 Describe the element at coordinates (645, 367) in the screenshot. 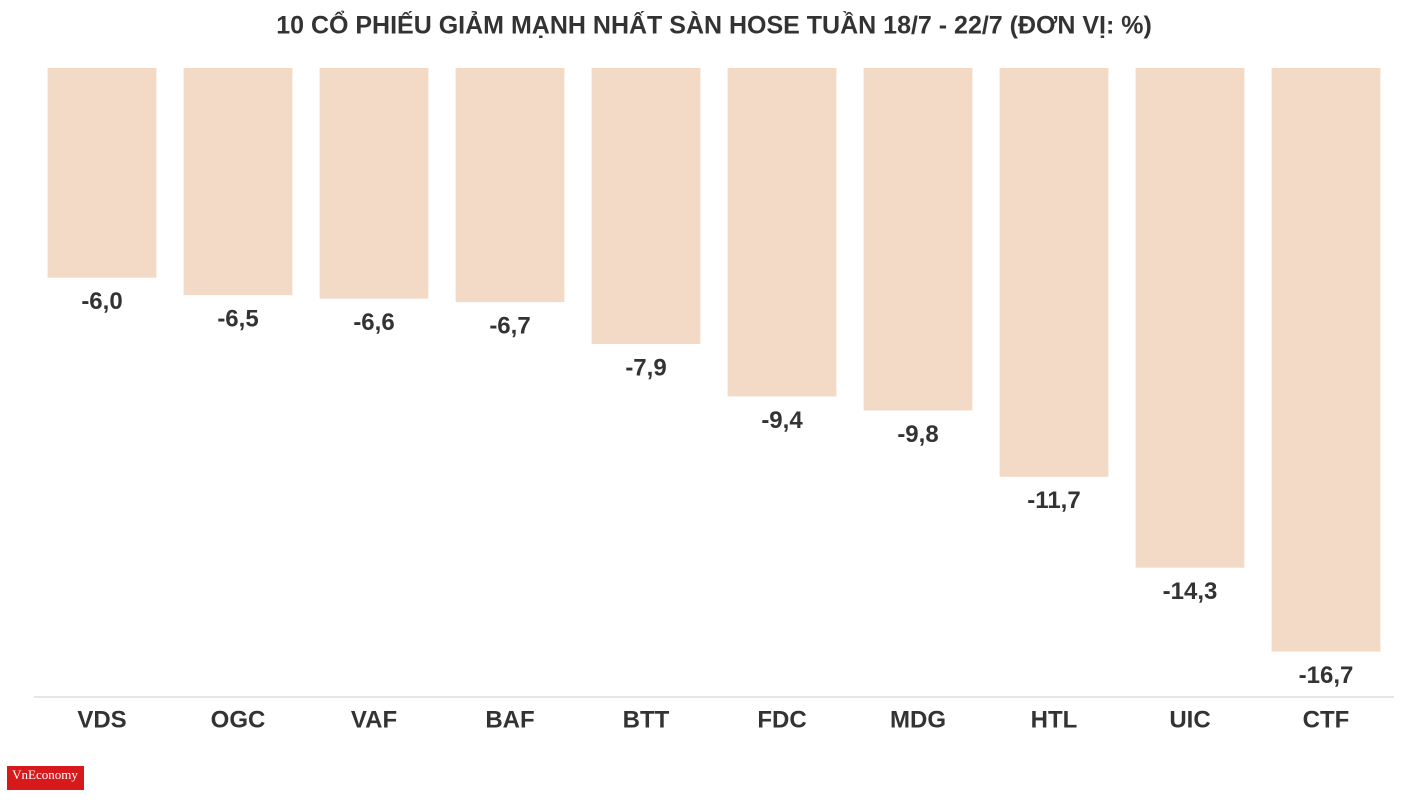

I see `value-label: -7,9` at that location.